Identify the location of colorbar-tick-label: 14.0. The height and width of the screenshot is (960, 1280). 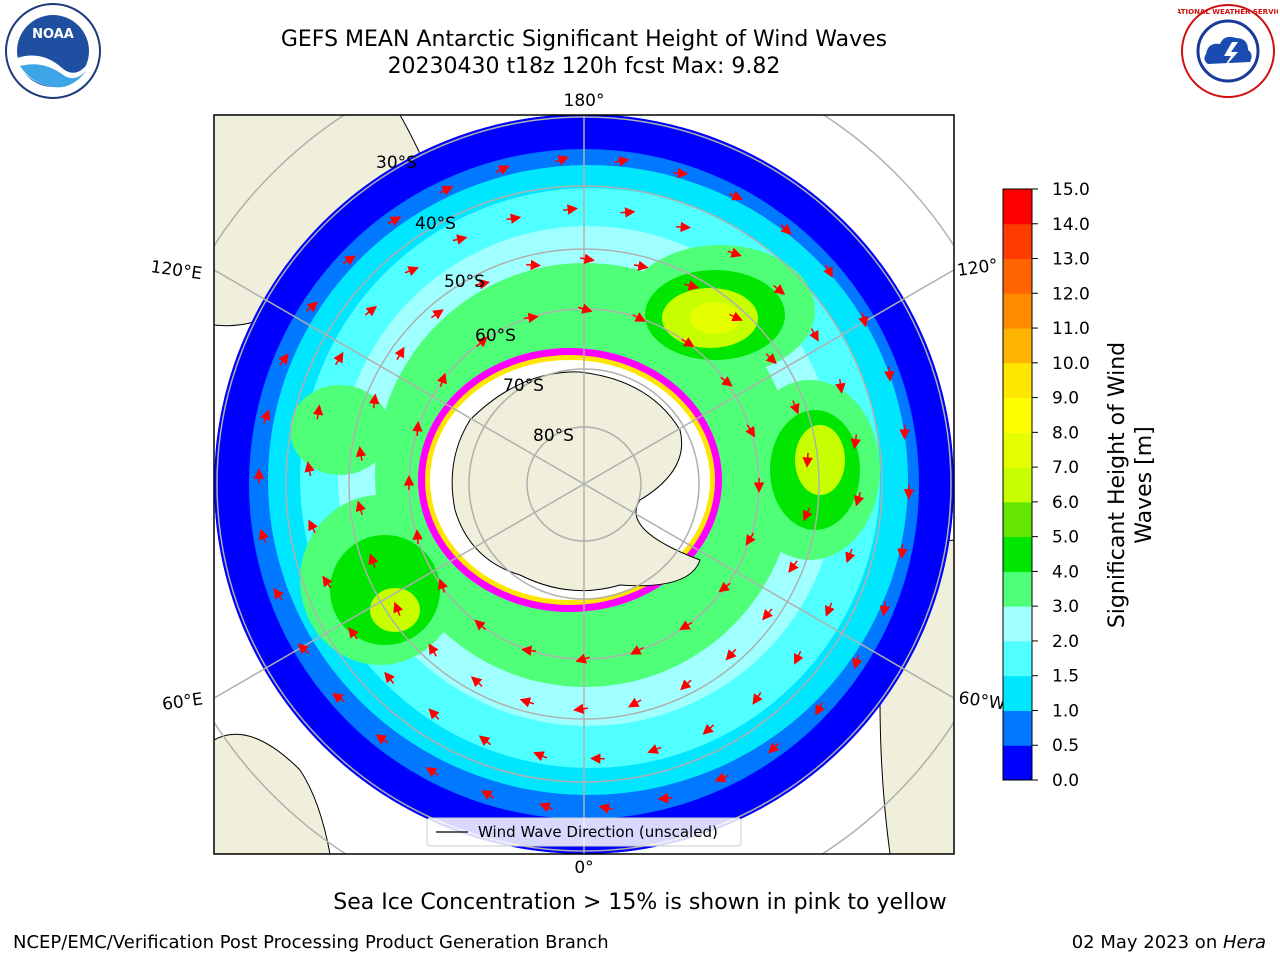
(1071, 225).